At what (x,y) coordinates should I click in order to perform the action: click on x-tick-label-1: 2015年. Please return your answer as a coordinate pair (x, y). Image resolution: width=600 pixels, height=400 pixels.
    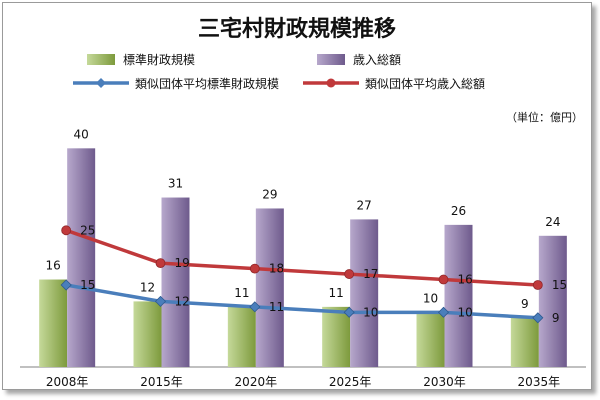
    Looking at the image, I should click on (161, 382).